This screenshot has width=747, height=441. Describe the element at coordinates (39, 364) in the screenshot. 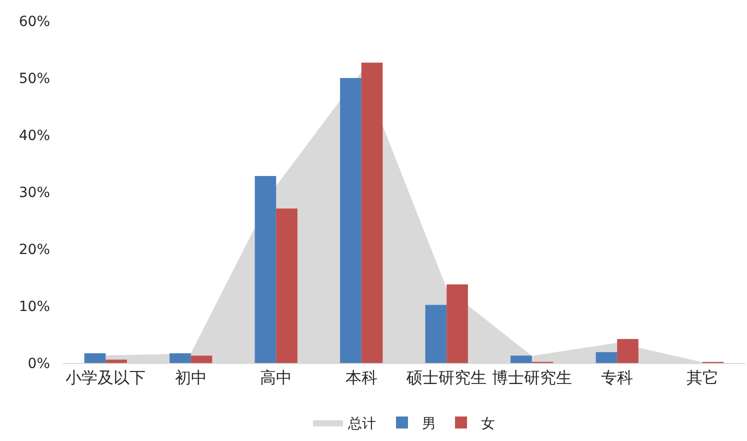

I see `y-tick-label: 0%` at that location.